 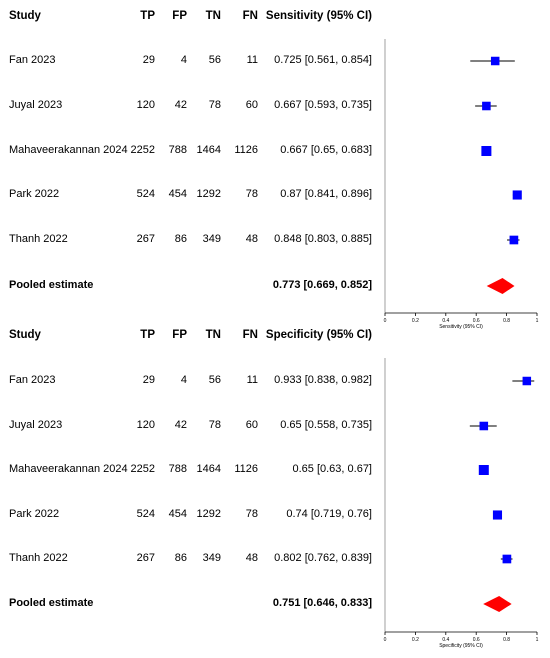 What do you see at coordinates (323, 558) in the screenshot?
I see `estimate-ci-text: 0.802 [0.762, 0.839]` at bounding box center [323, 558].